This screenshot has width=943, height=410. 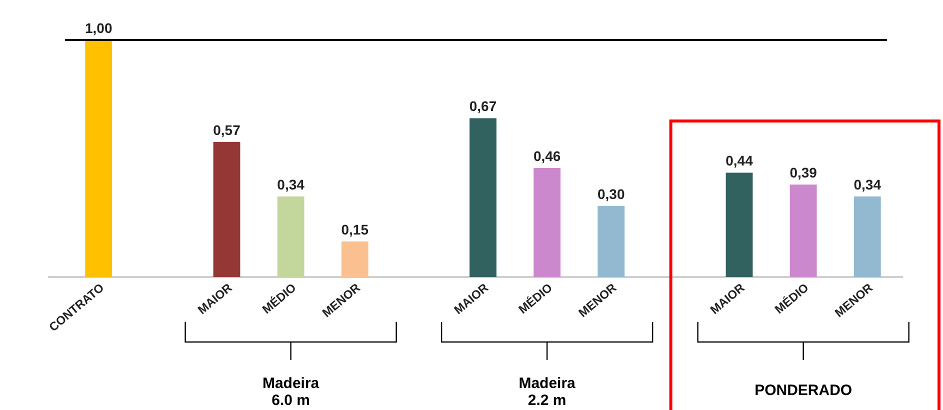 What do you see at coordinates (611, 194) in the screenshot?
I see `data-label: 0,30` at bounding box center [611, 194].